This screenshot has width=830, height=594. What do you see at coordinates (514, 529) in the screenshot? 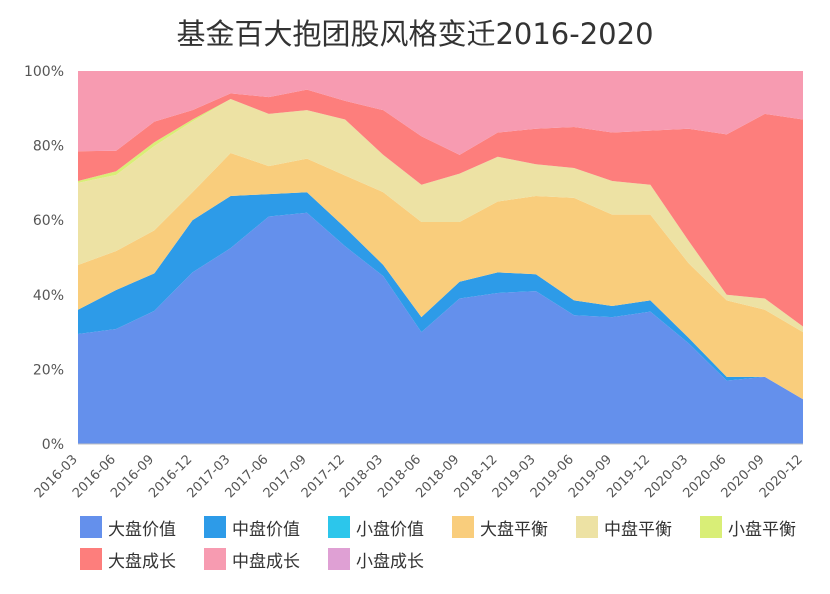
I see `legend-label: 大盘平衡` at bounding box center [514, 529].